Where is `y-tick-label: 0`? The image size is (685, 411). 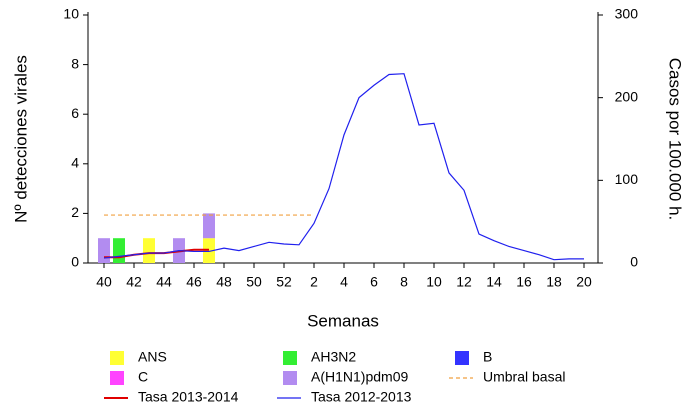
y-tick-label: 0 is located at coordinates (75, 262).